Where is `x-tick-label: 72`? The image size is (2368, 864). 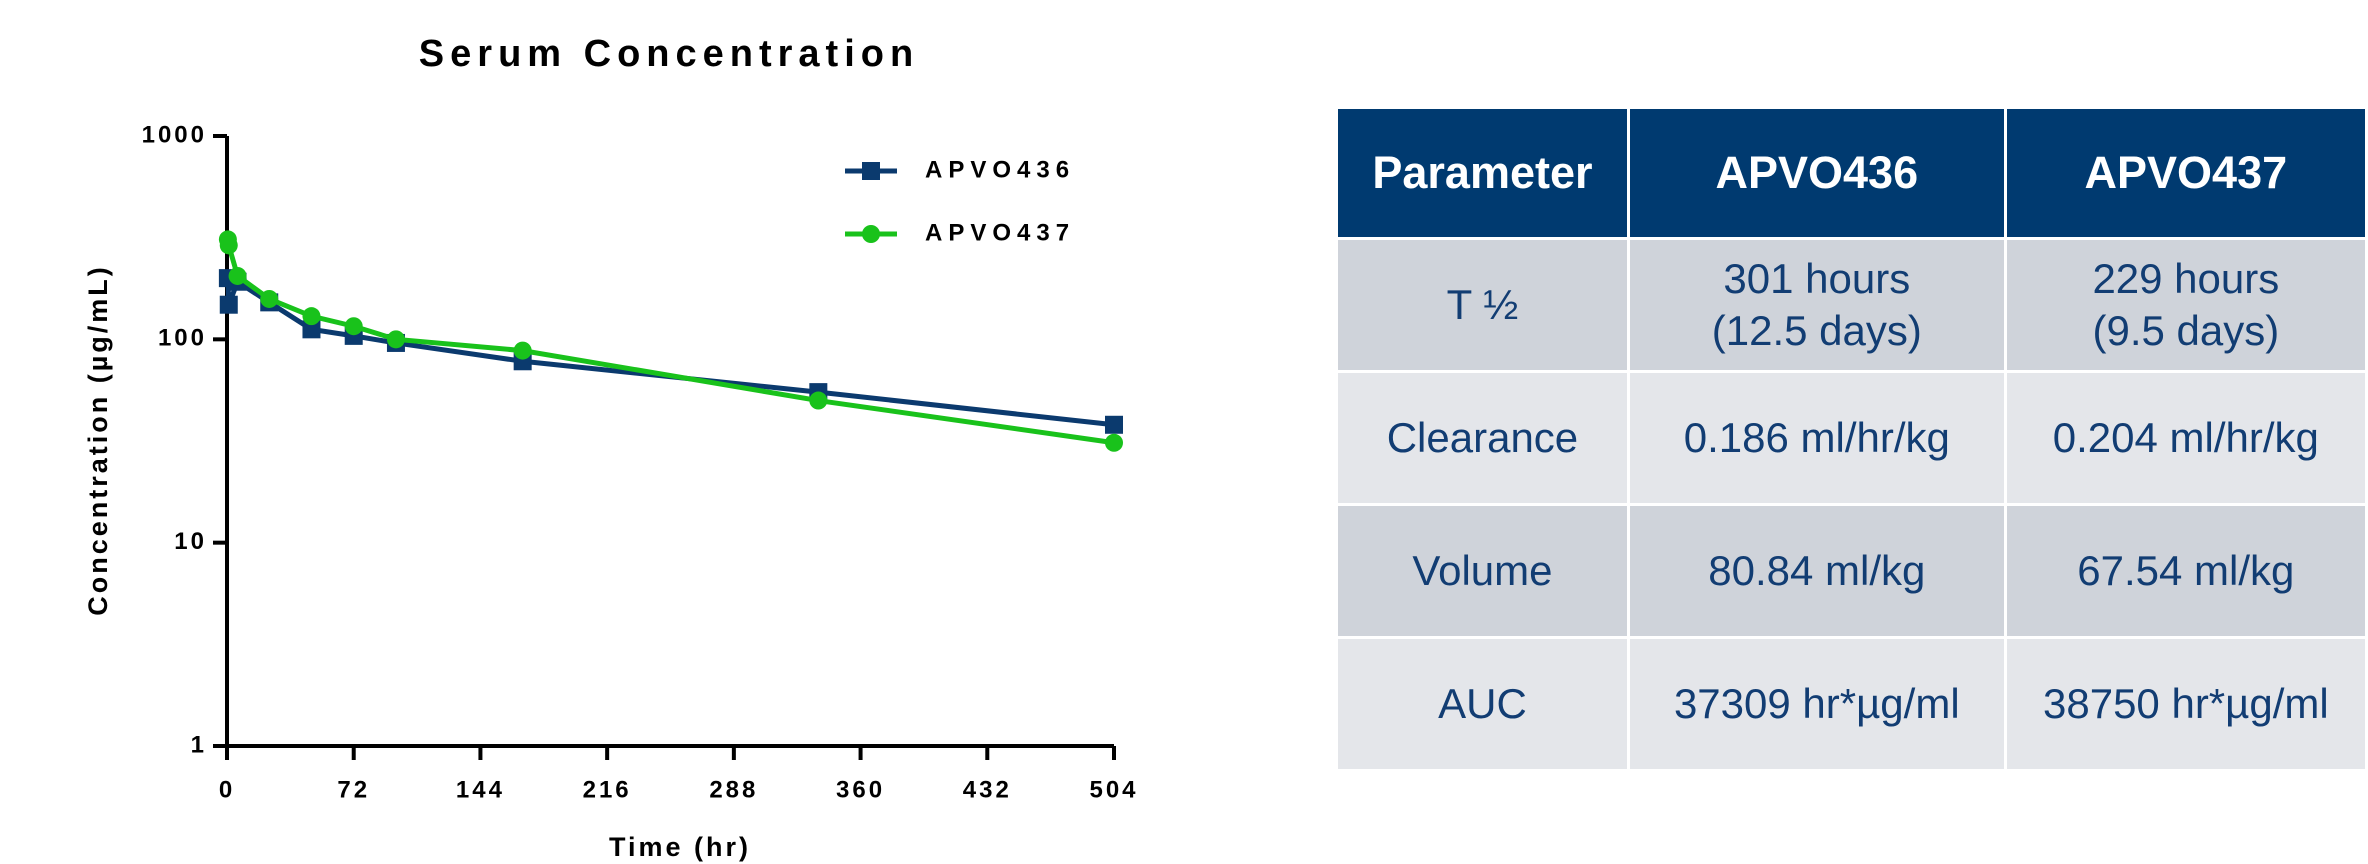 x-tick-label: 72 is located at coordinates (353, 789).